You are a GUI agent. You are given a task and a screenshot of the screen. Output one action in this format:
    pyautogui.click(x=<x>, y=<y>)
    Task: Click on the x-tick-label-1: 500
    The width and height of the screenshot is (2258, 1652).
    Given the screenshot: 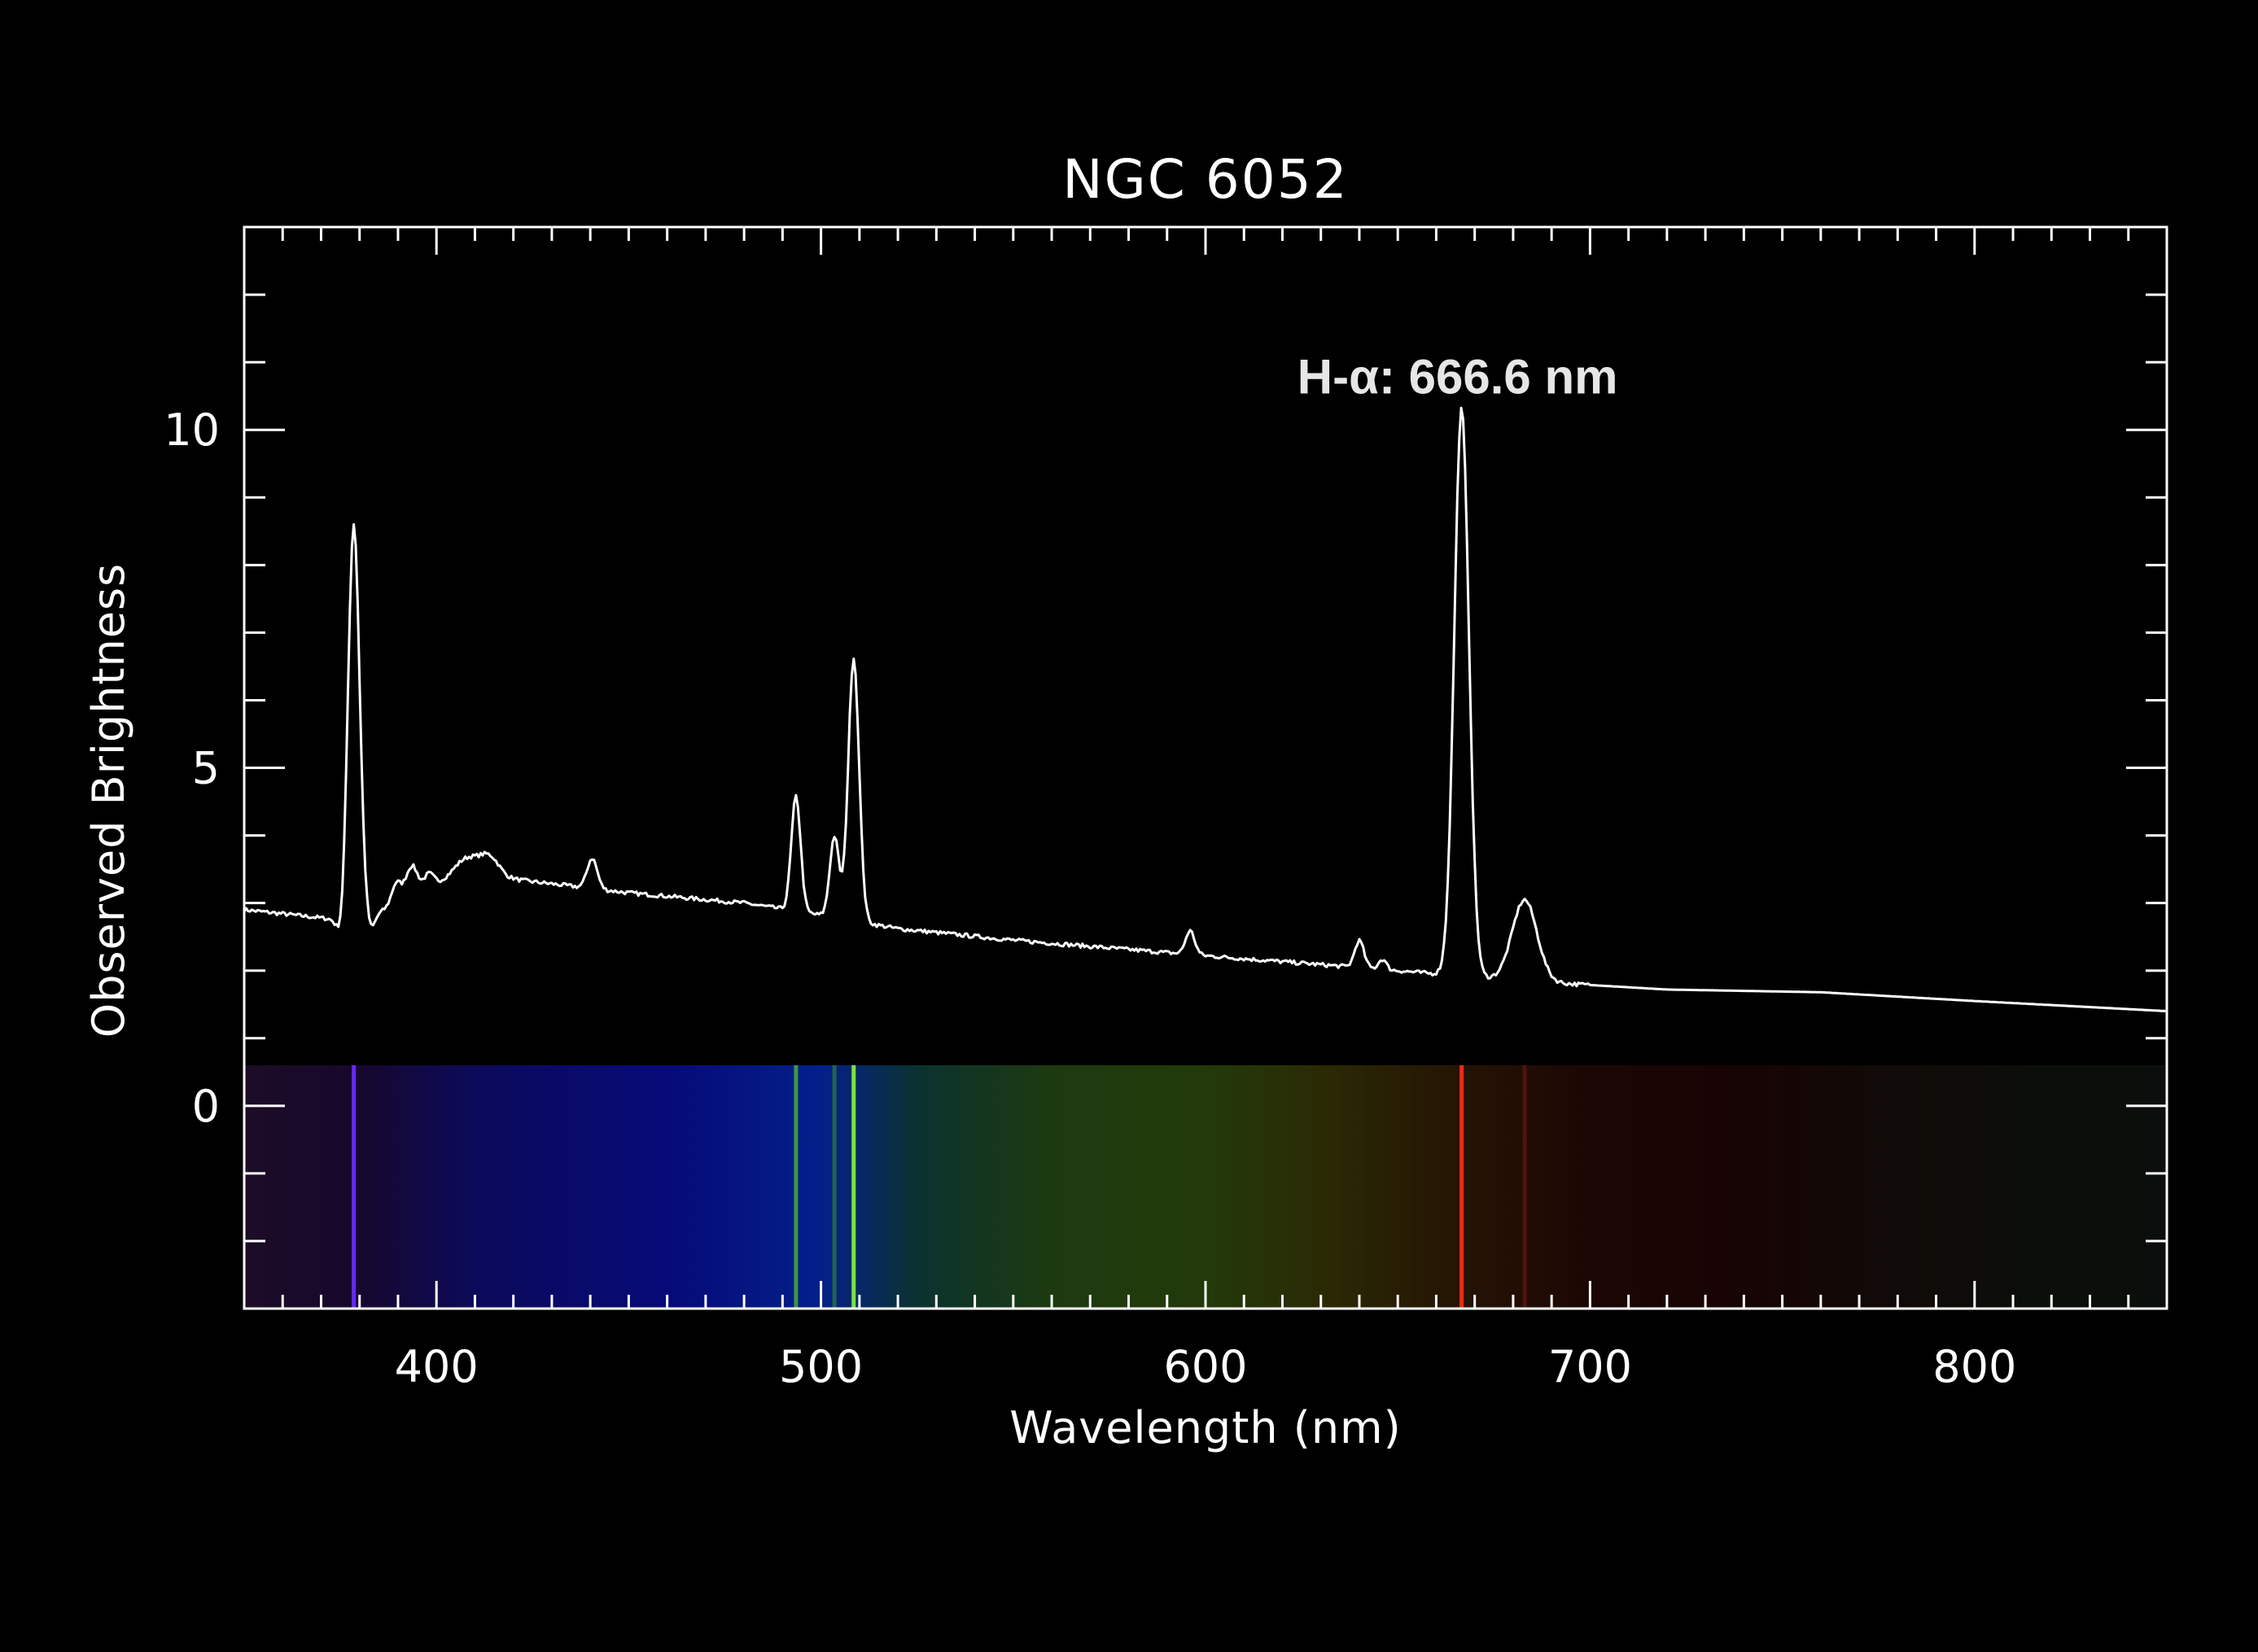 What is the action you would take?
    pyautogui.click(x=821, y=1366)
    